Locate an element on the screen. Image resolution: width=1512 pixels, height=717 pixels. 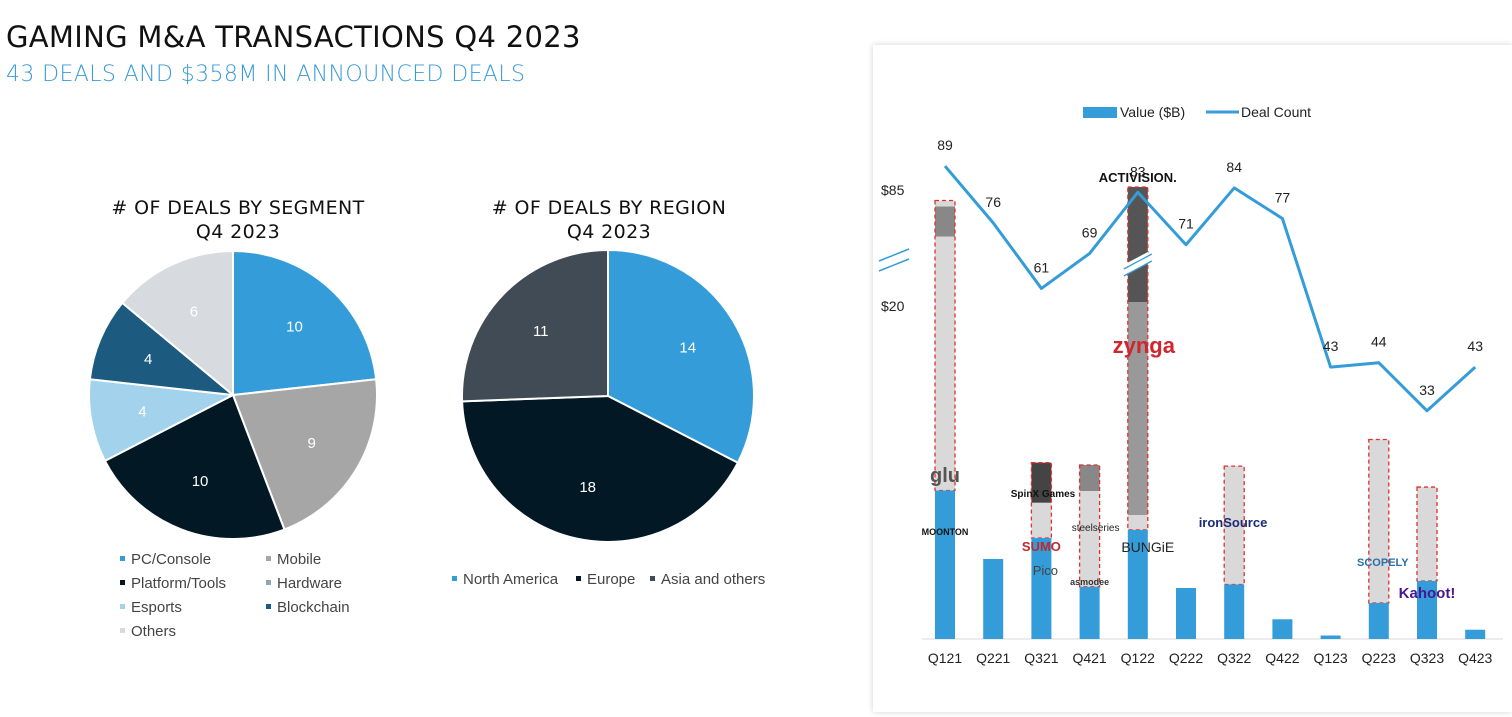
x-tick-label-q421: Q421 is located at coordinates (1089, 658).